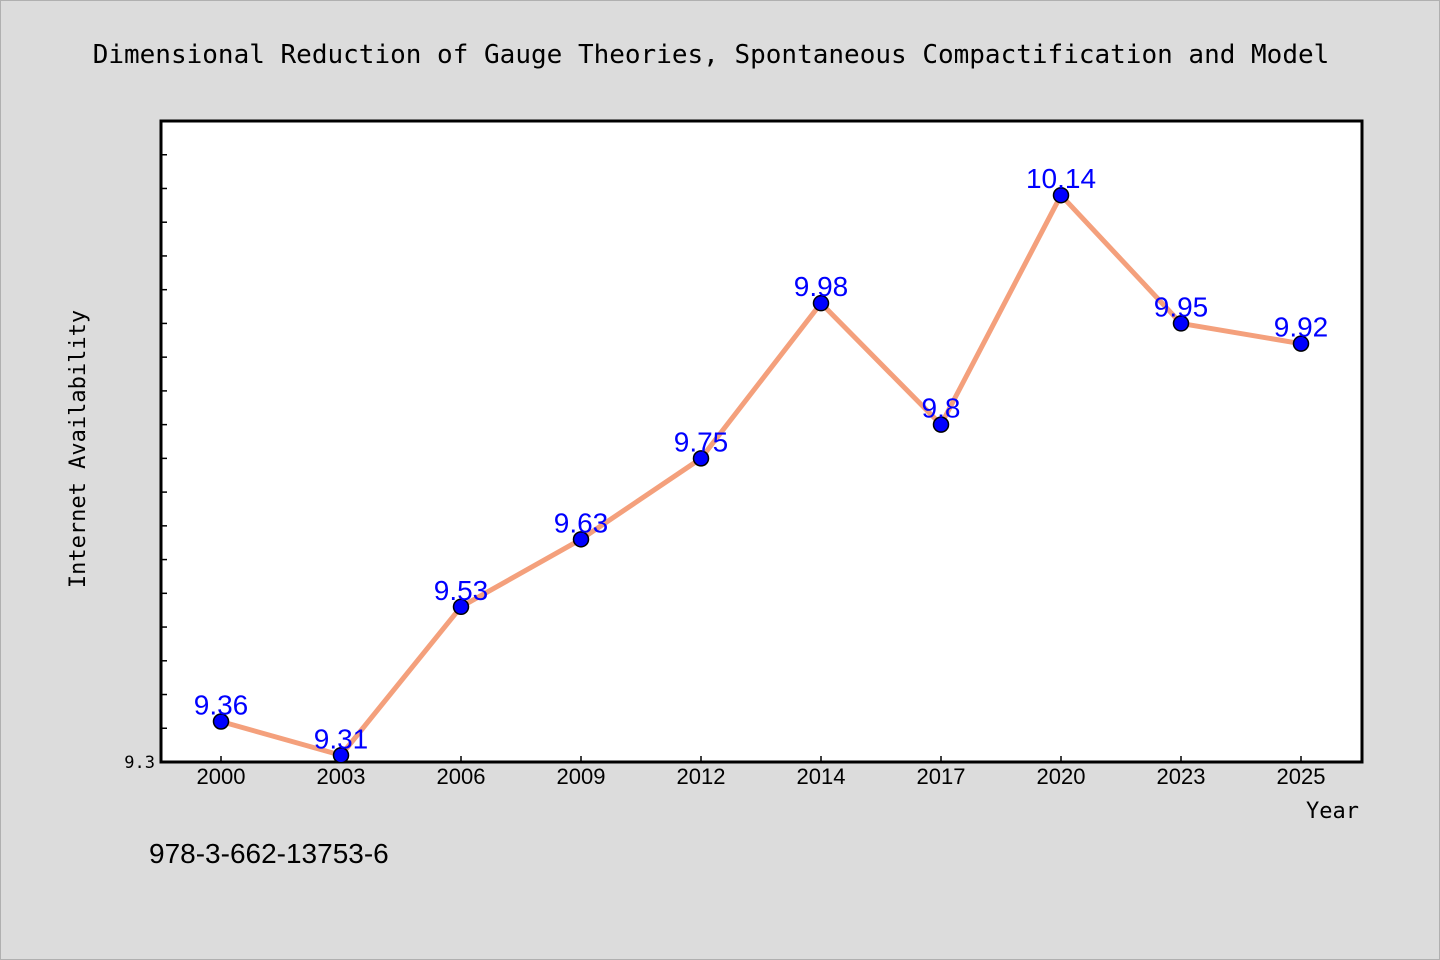 The image size is (1440, 960). What do you see at coordinates (461, 590) in the screenshot?
I see `data-point-label: 9.53` at bounding box center [461, 590].